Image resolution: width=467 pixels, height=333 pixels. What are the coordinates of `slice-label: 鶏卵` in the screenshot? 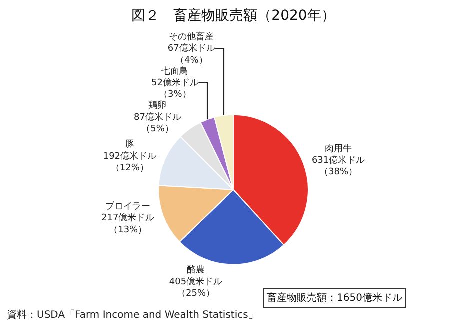 It's located at (157, 106).